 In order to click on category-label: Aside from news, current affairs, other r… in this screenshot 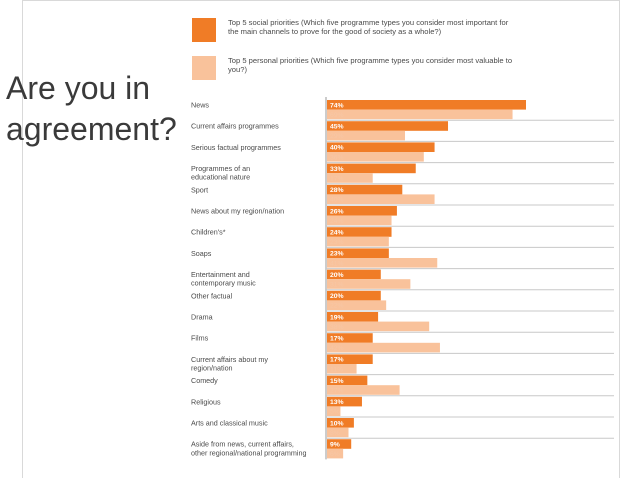, I will do `click(248, 449)`.